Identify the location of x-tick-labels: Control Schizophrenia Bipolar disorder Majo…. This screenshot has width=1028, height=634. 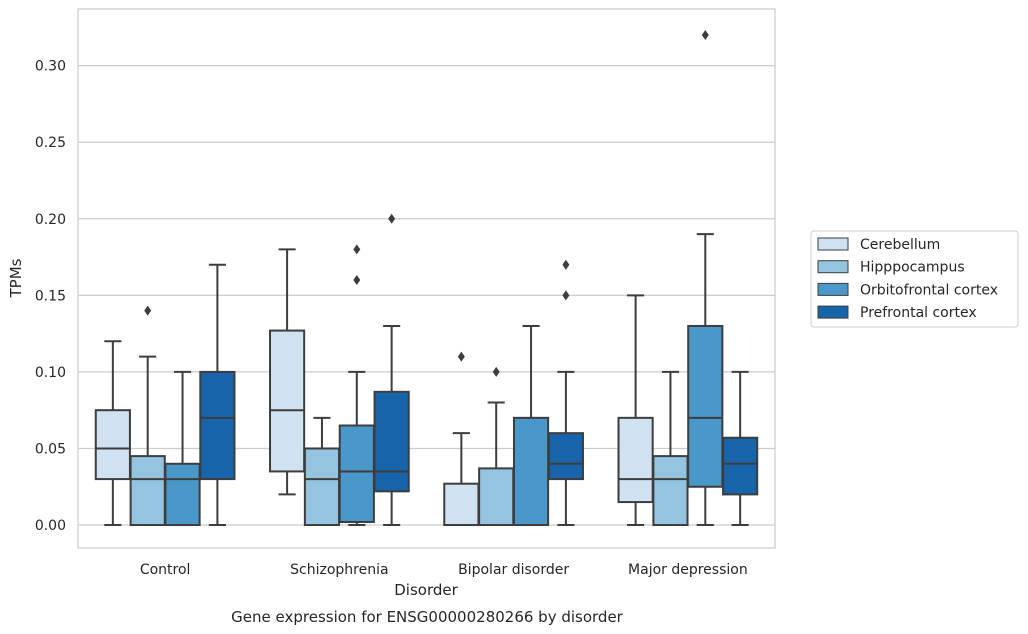
(444, 570).